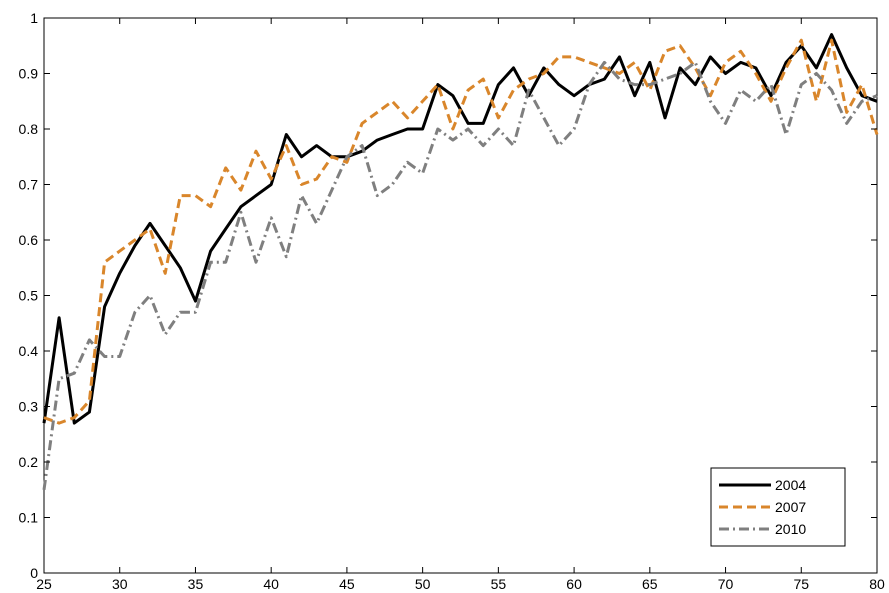 The width and height of the screenshot is (889, 593). Describe the element at coordinates (29, 518) in the screenshot. I see `y-tick-label: 0.1` at that location.